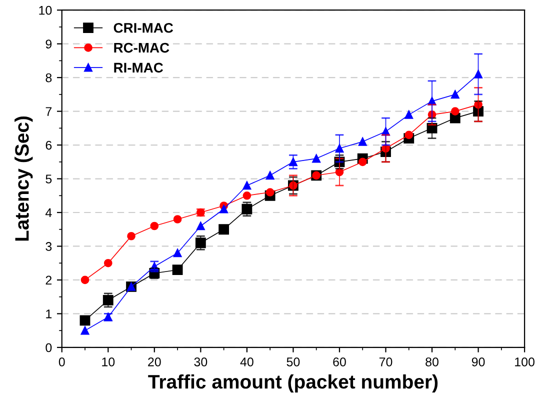 This screenshot has width=538, height=404. I want to click on x-tick-label: 90, so click(478, 361).